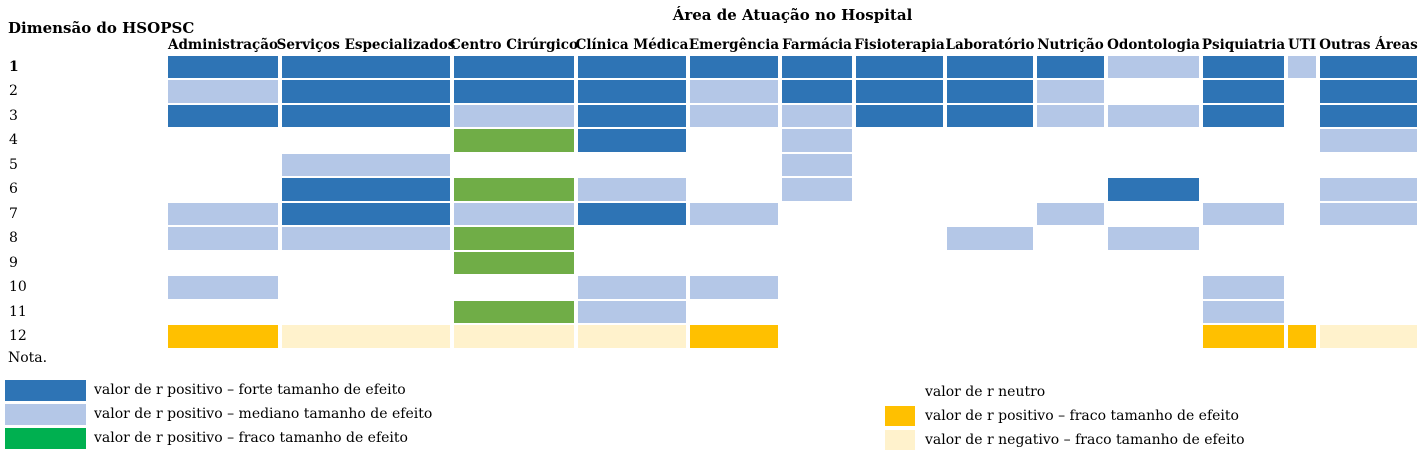  I want to click on column-header: Nutrição, so click(1070, 45).